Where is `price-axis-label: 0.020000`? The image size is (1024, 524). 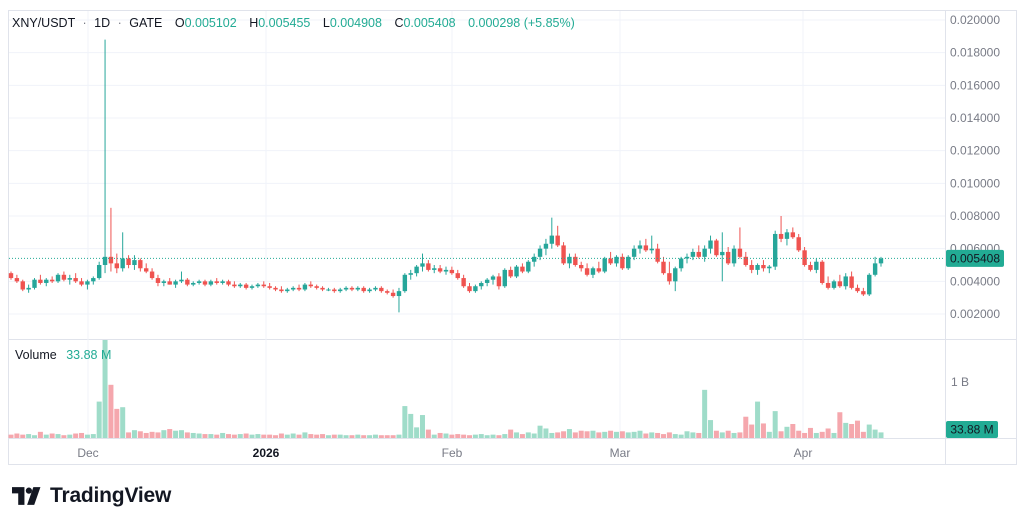
price-axis-label: 0.020000 is located at coordinates (975, 20).